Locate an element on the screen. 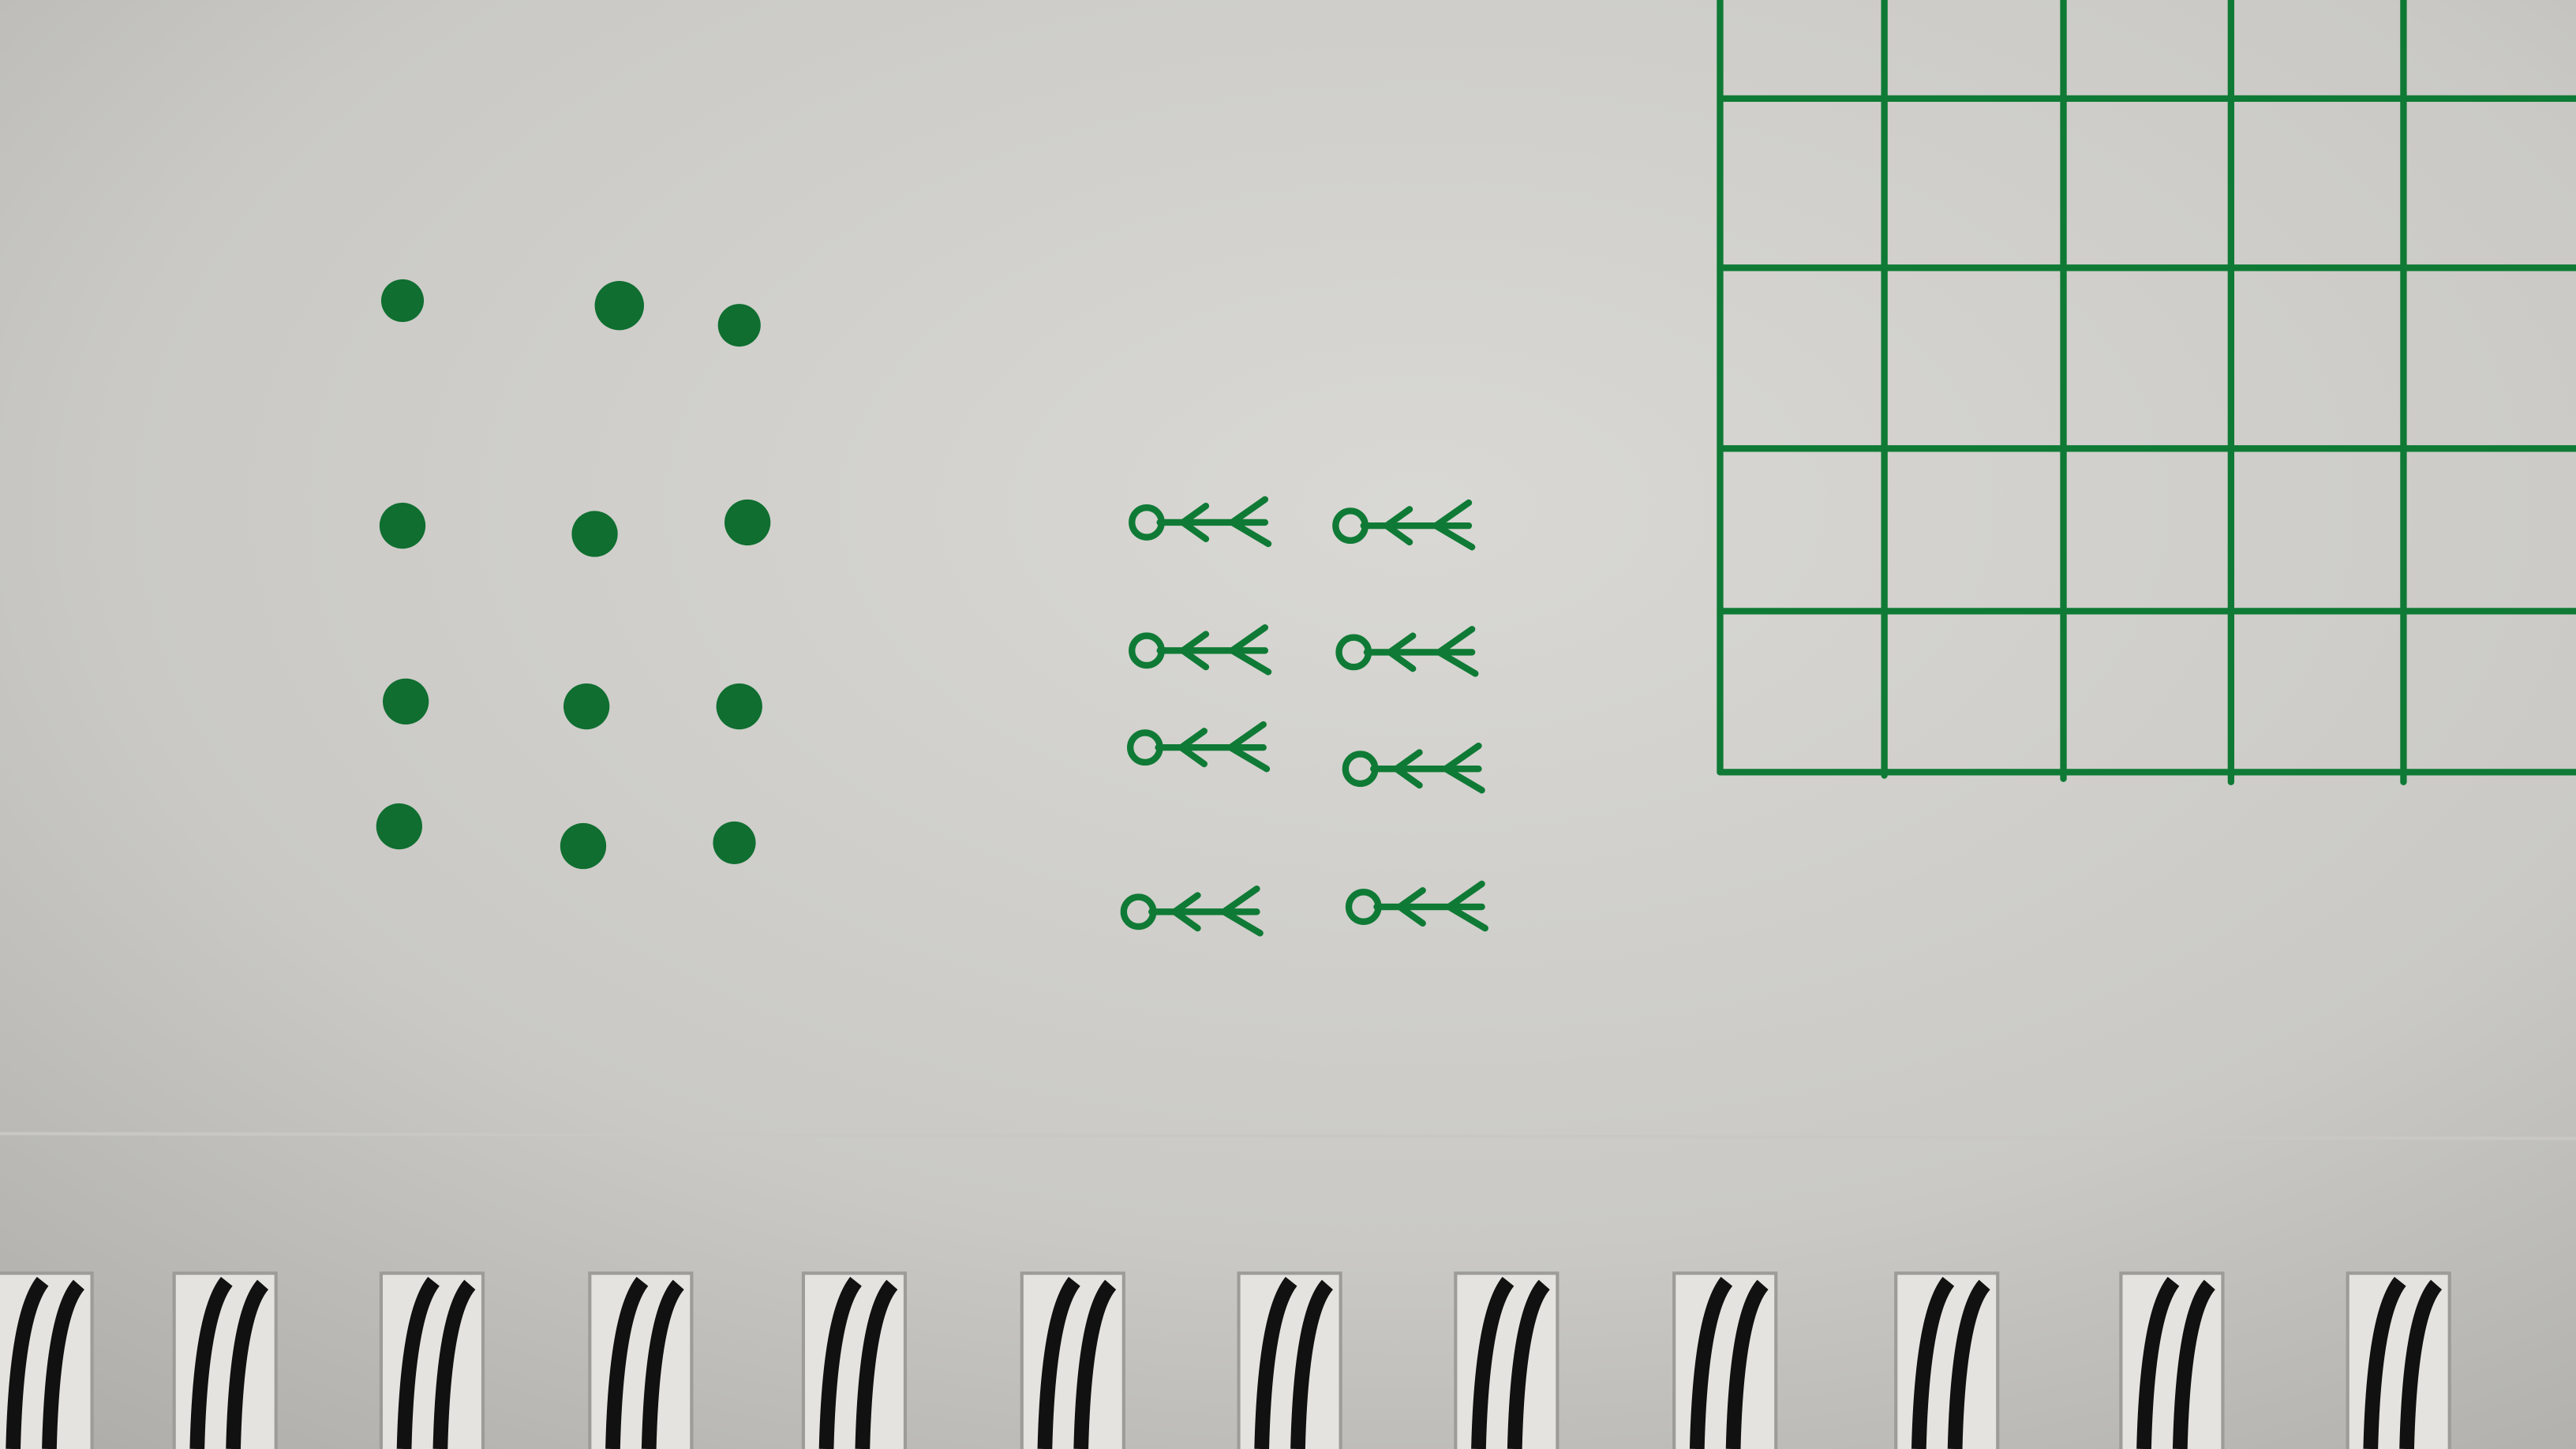  dot-grid is located at coordinates (573, 574).